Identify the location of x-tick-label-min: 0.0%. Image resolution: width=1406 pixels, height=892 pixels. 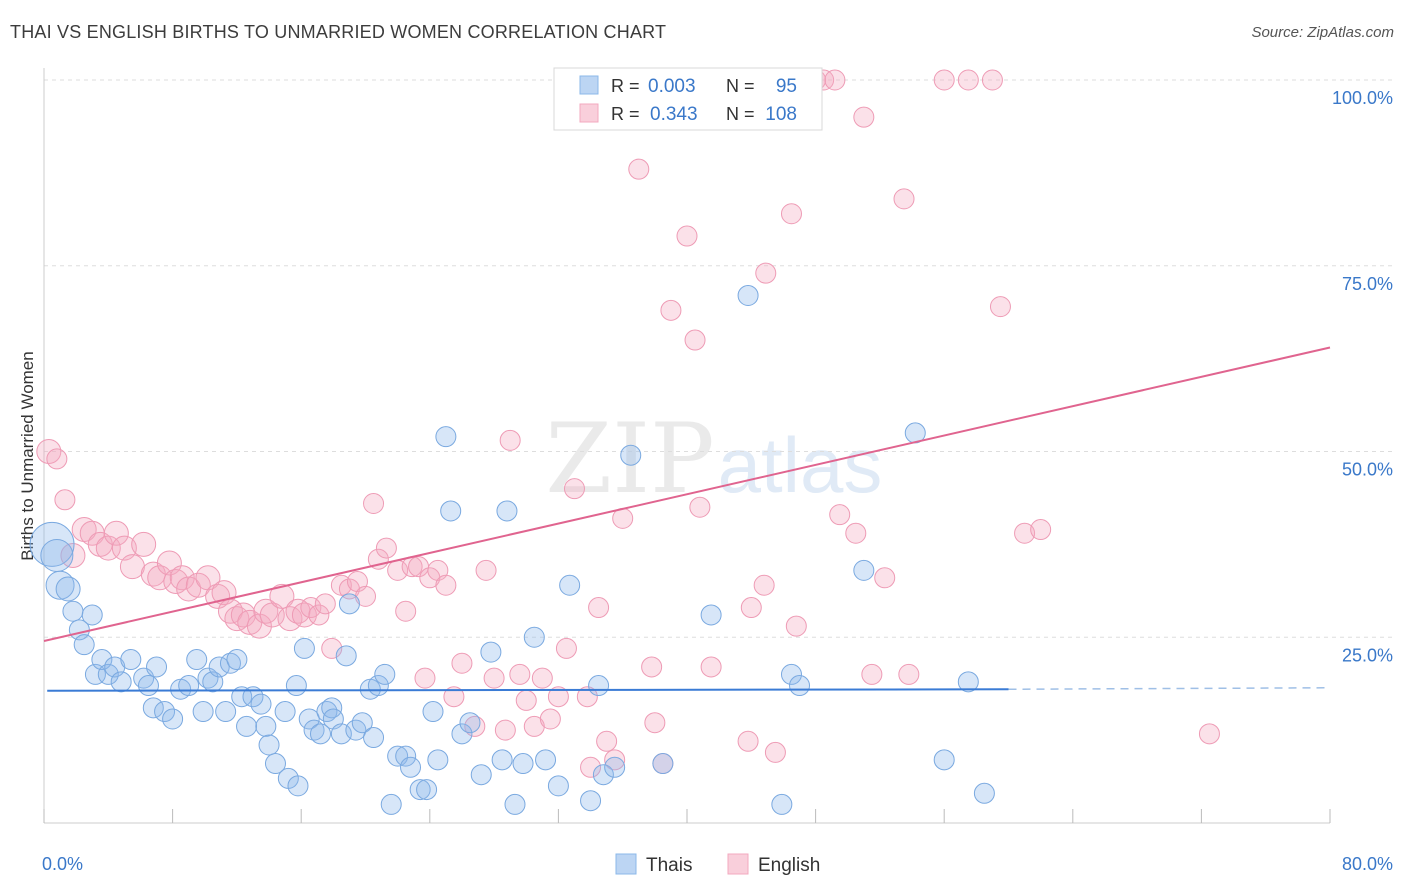
(62, 864).